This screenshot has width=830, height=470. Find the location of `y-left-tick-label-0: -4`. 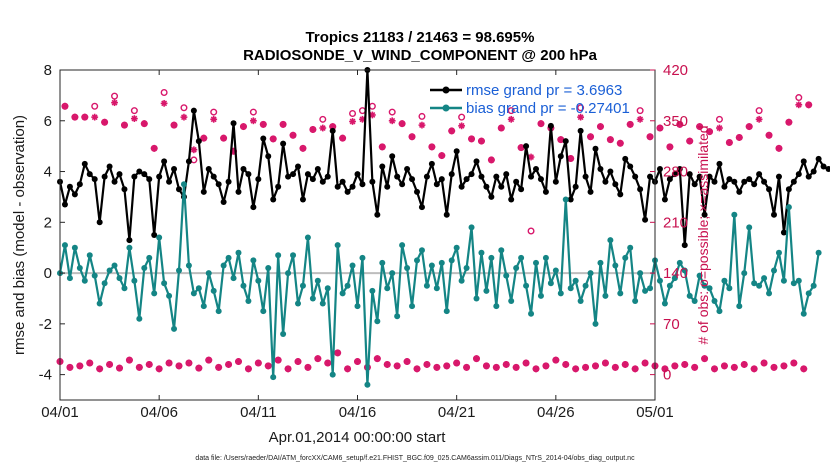

y-left-tick-label-0: -4 is located at coordinates (45, 375).